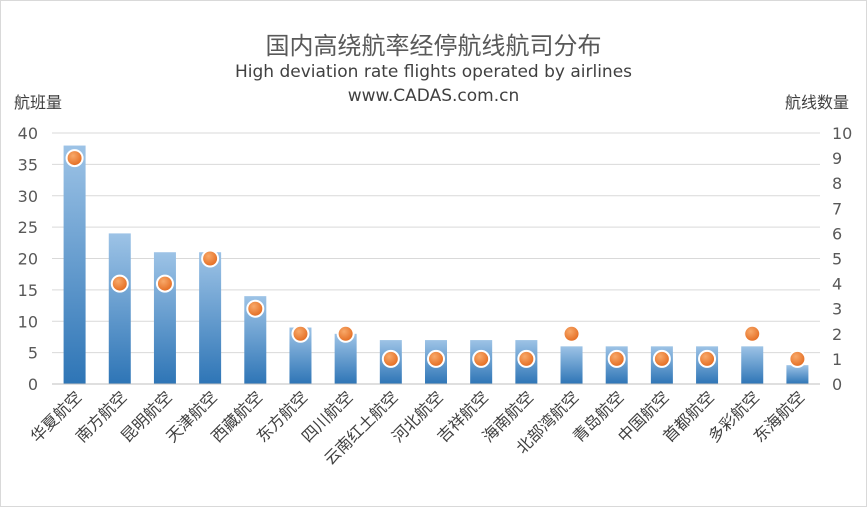  I want to click on y-tick-label-left: 35, so click(28, 164).